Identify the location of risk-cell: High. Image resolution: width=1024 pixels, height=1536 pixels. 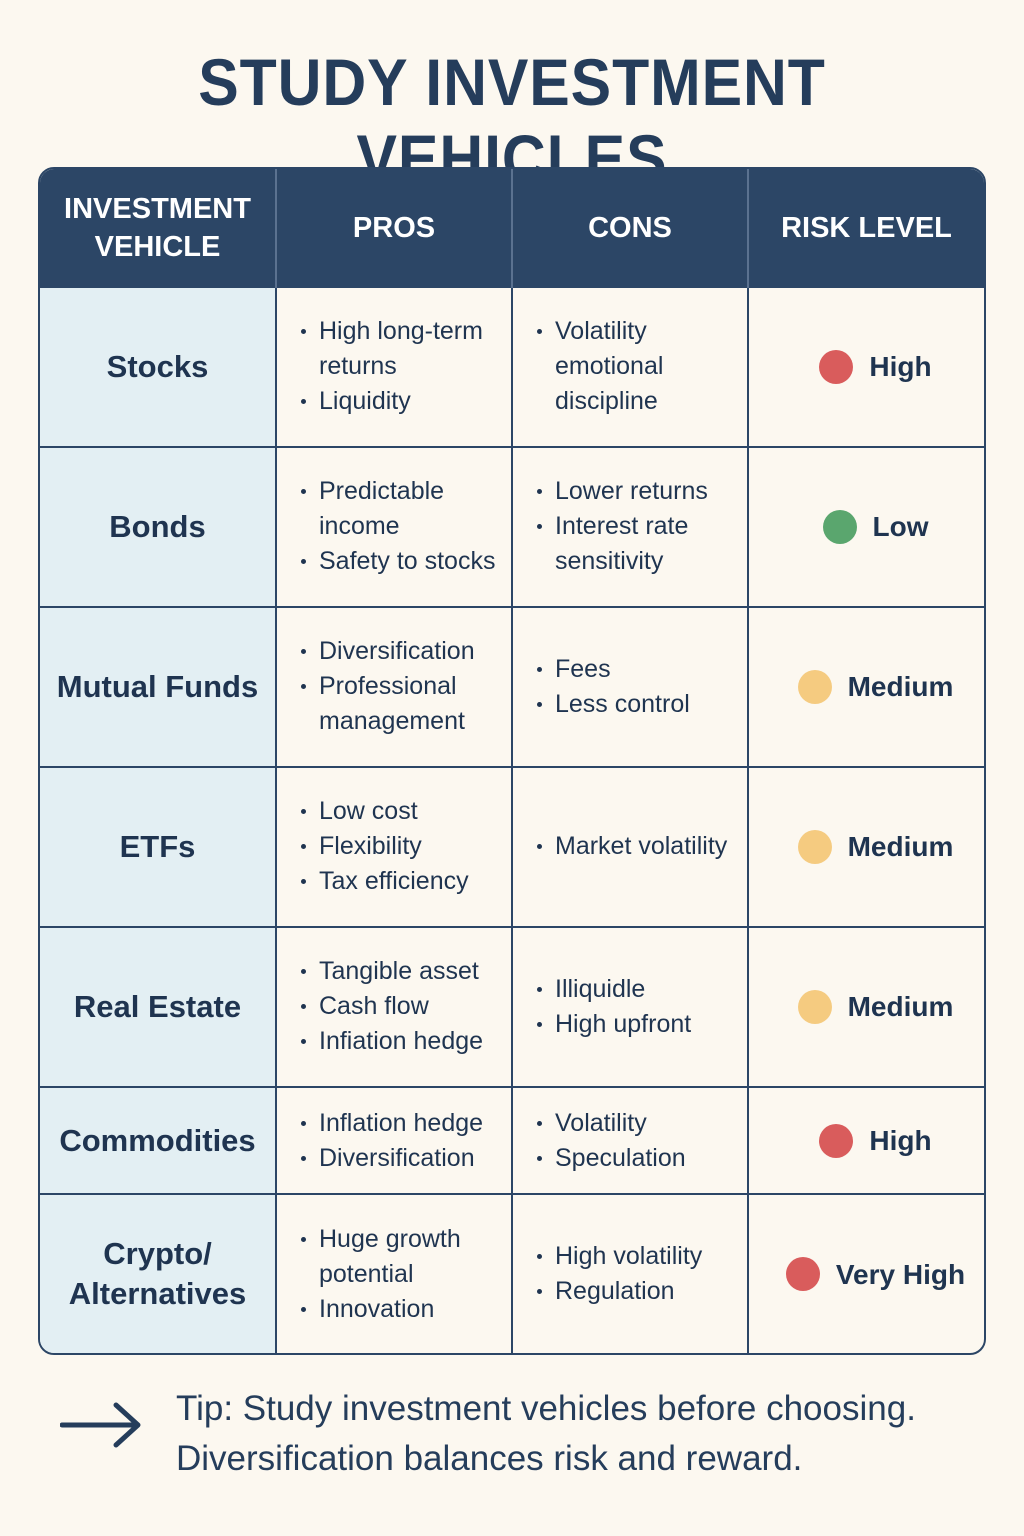
(866, 1140).